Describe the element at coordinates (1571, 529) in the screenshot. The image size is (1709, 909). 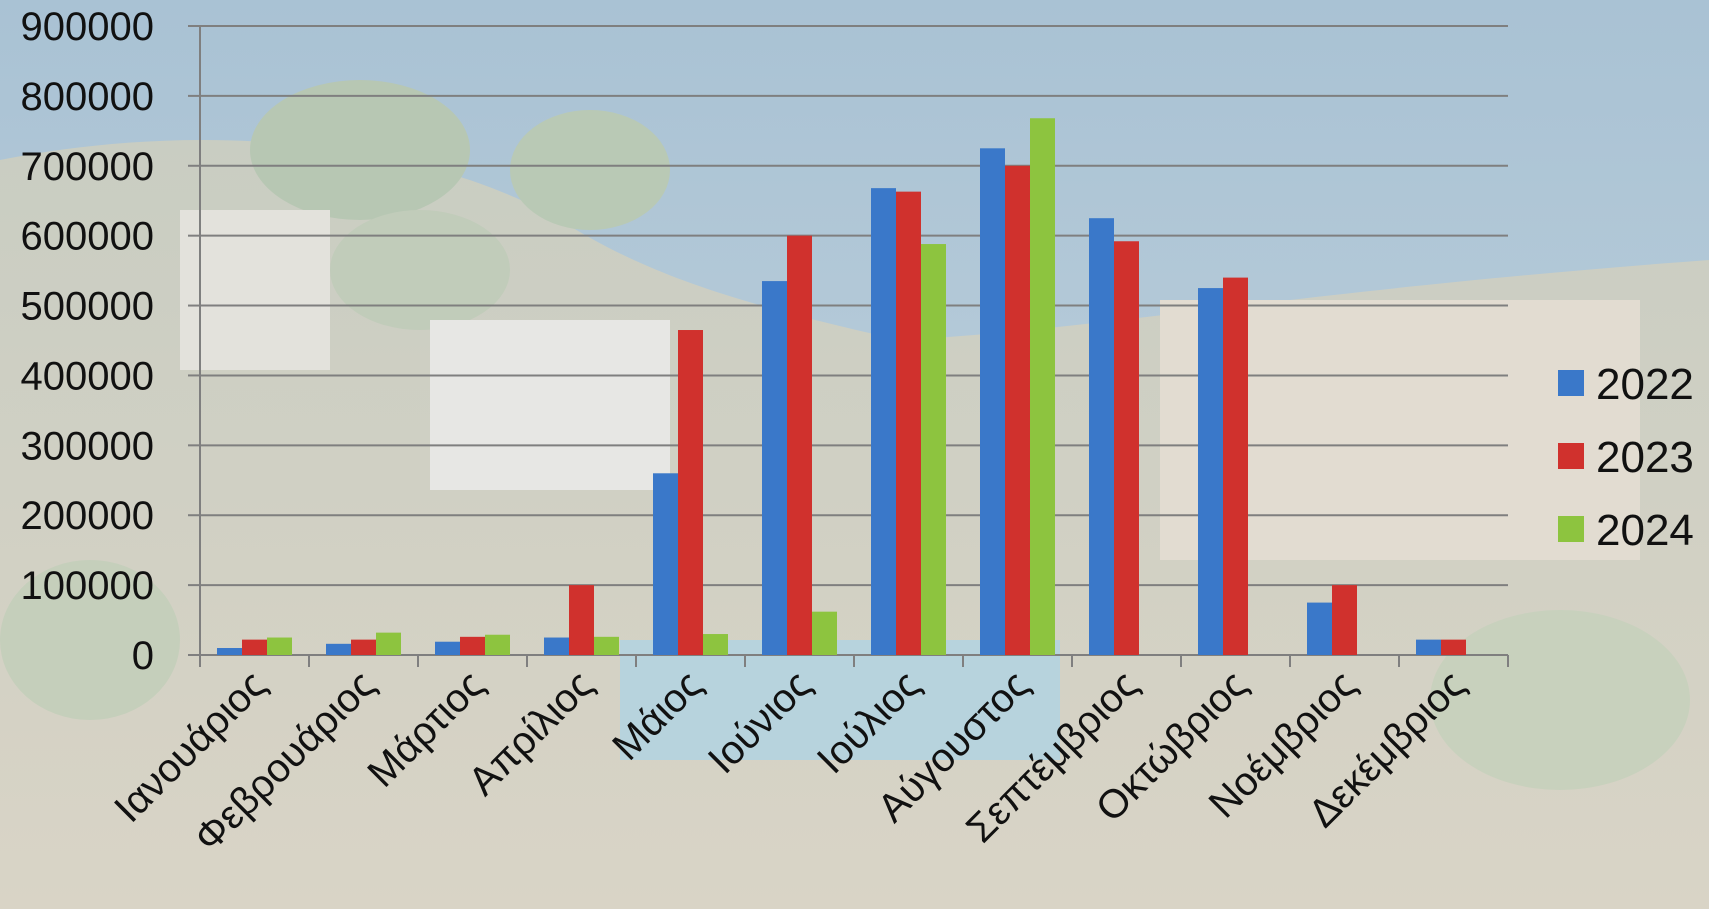
I see `legend-swatch-2024` at that location.